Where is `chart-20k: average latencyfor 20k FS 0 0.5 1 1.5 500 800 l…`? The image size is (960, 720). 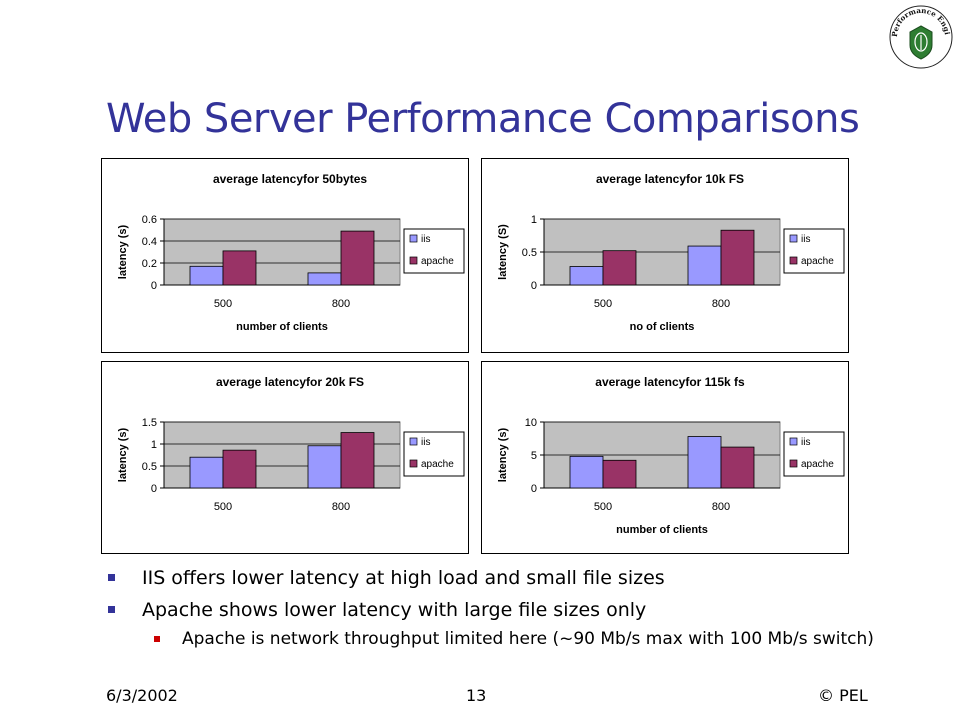
chart-20k: average latencyfor 20k FS 0 0.5 1 1.5 500 800 l… is located at coordinates (285, 457).